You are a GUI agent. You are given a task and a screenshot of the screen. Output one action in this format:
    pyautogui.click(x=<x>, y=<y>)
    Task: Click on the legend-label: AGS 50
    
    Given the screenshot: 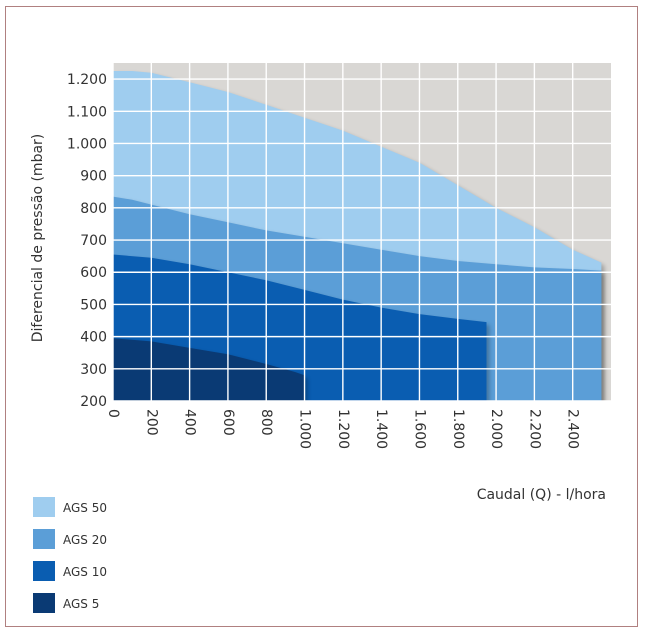 What is the action you would take?
    pyautogui.click(x=85, y=508)
    